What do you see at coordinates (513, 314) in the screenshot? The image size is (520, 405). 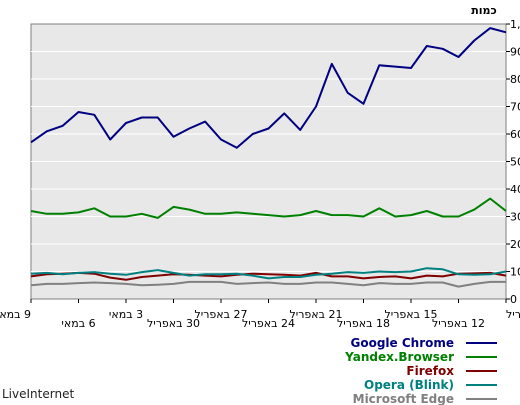 I see `x-tick-label: 9 באפריל` at bounding box center [513, 314].